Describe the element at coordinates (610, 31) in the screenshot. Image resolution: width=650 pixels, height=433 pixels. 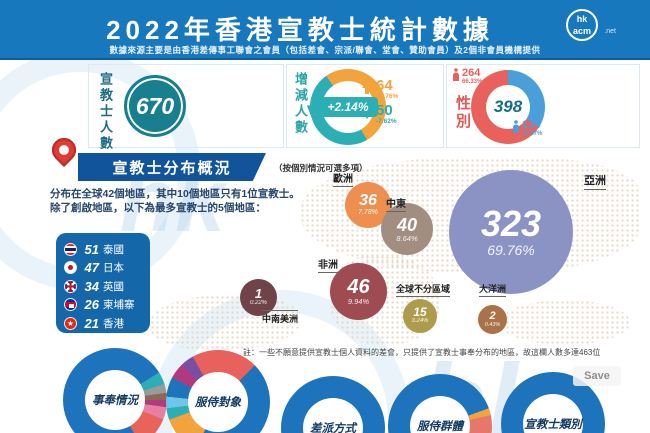
I see `logo-suffix: .net` at that location.